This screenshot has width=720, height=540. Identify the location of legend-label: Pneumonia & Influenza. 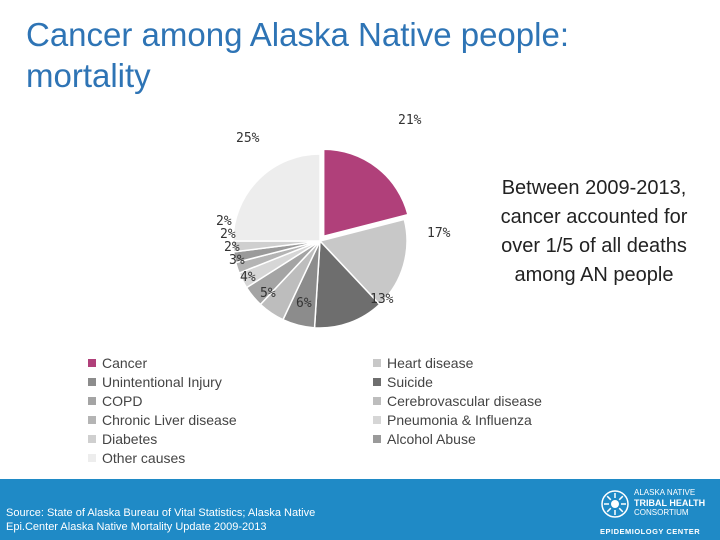
(459, 419).